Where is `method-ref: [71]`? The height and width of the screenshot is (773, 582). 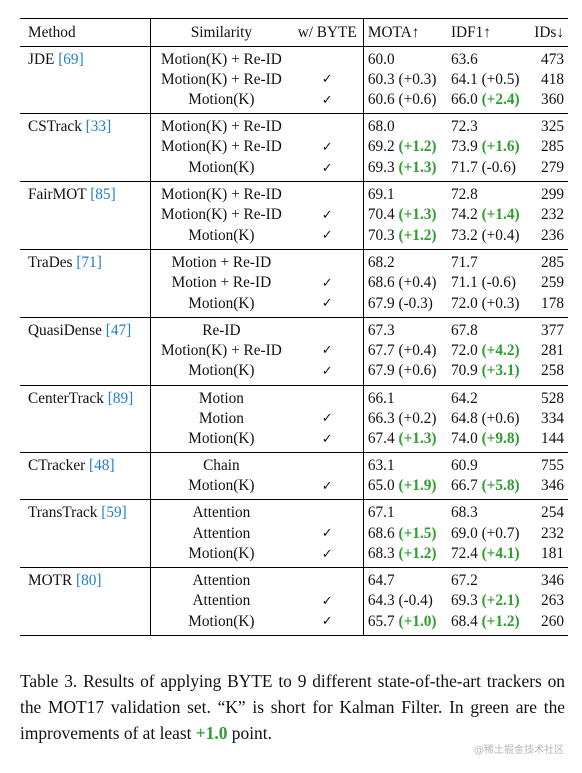
method-ref: [71] is located at coordinates (89, 262).